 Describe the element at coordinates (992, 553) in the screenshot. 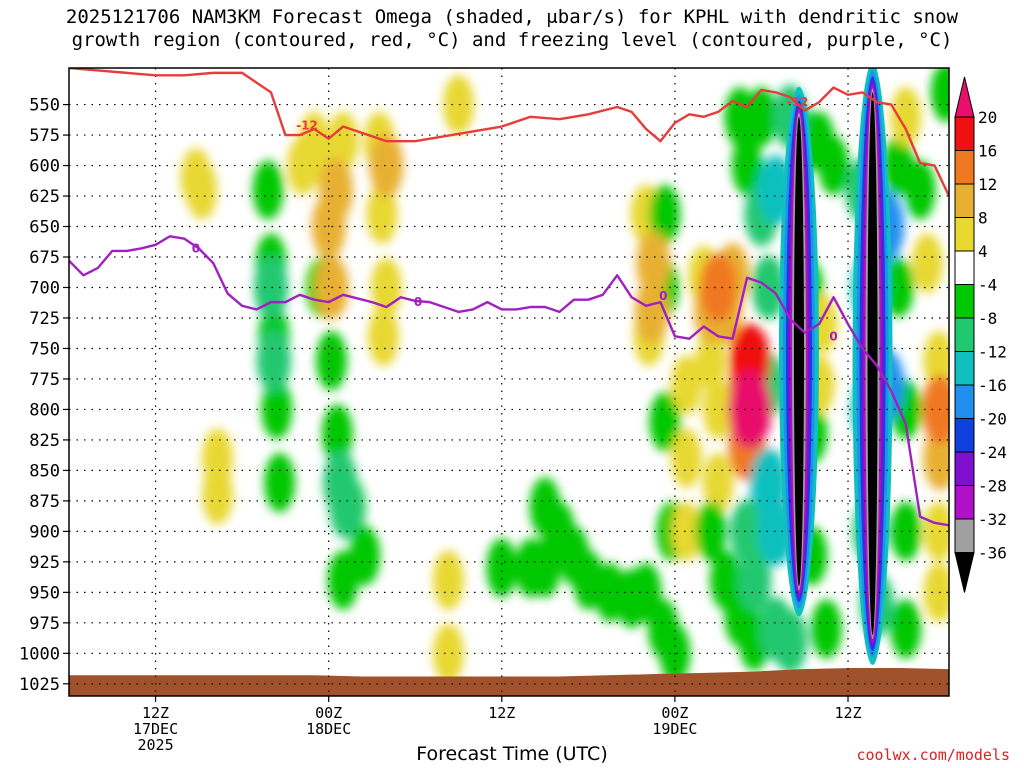

I see `colorbar-label-13: -36` at that location.